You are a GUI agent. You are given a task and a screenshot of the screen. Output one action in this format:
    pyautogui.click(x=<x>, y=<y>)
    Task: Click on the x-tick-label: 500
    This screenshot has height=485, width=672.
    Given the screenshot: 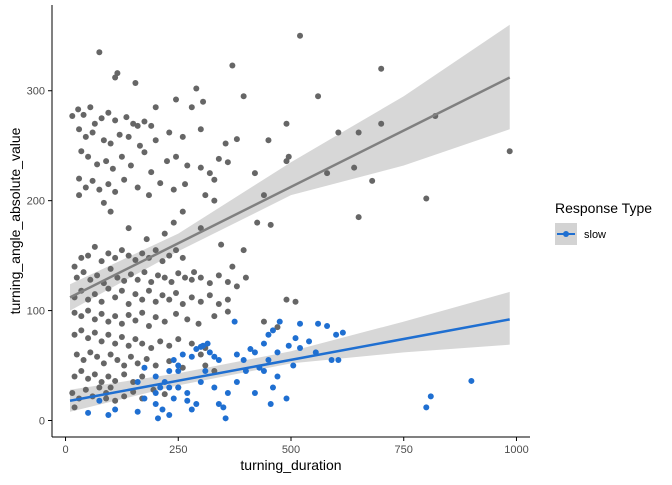 What is the action you would take?
    pyautogui.click(x=291, y=450)
    